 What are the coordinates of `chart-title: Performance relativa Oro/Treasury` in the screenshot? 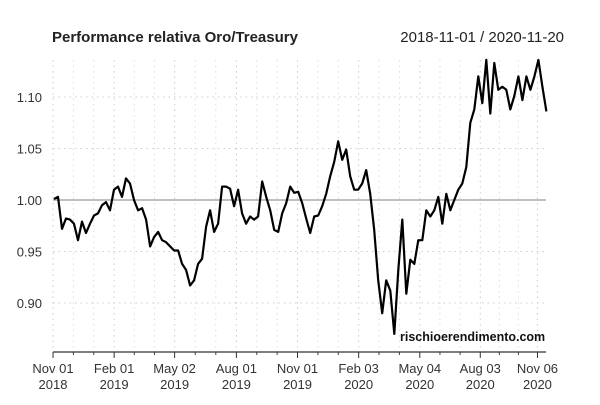 It's located at (175, 37).